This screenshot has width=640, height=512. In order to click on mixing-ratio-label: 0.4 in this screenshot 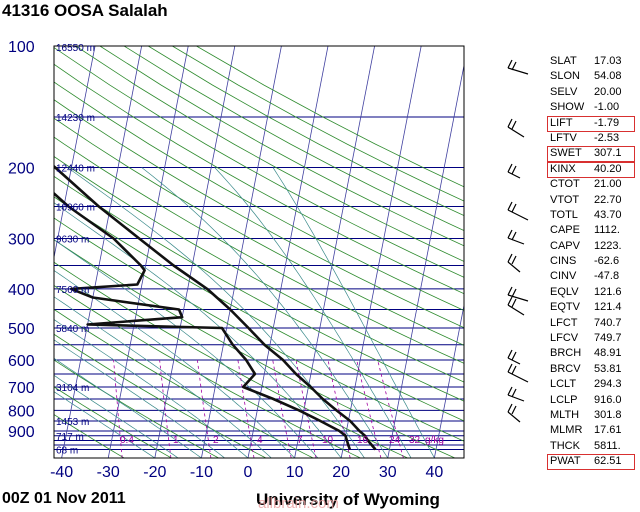, I will do `click(127, 440)`.